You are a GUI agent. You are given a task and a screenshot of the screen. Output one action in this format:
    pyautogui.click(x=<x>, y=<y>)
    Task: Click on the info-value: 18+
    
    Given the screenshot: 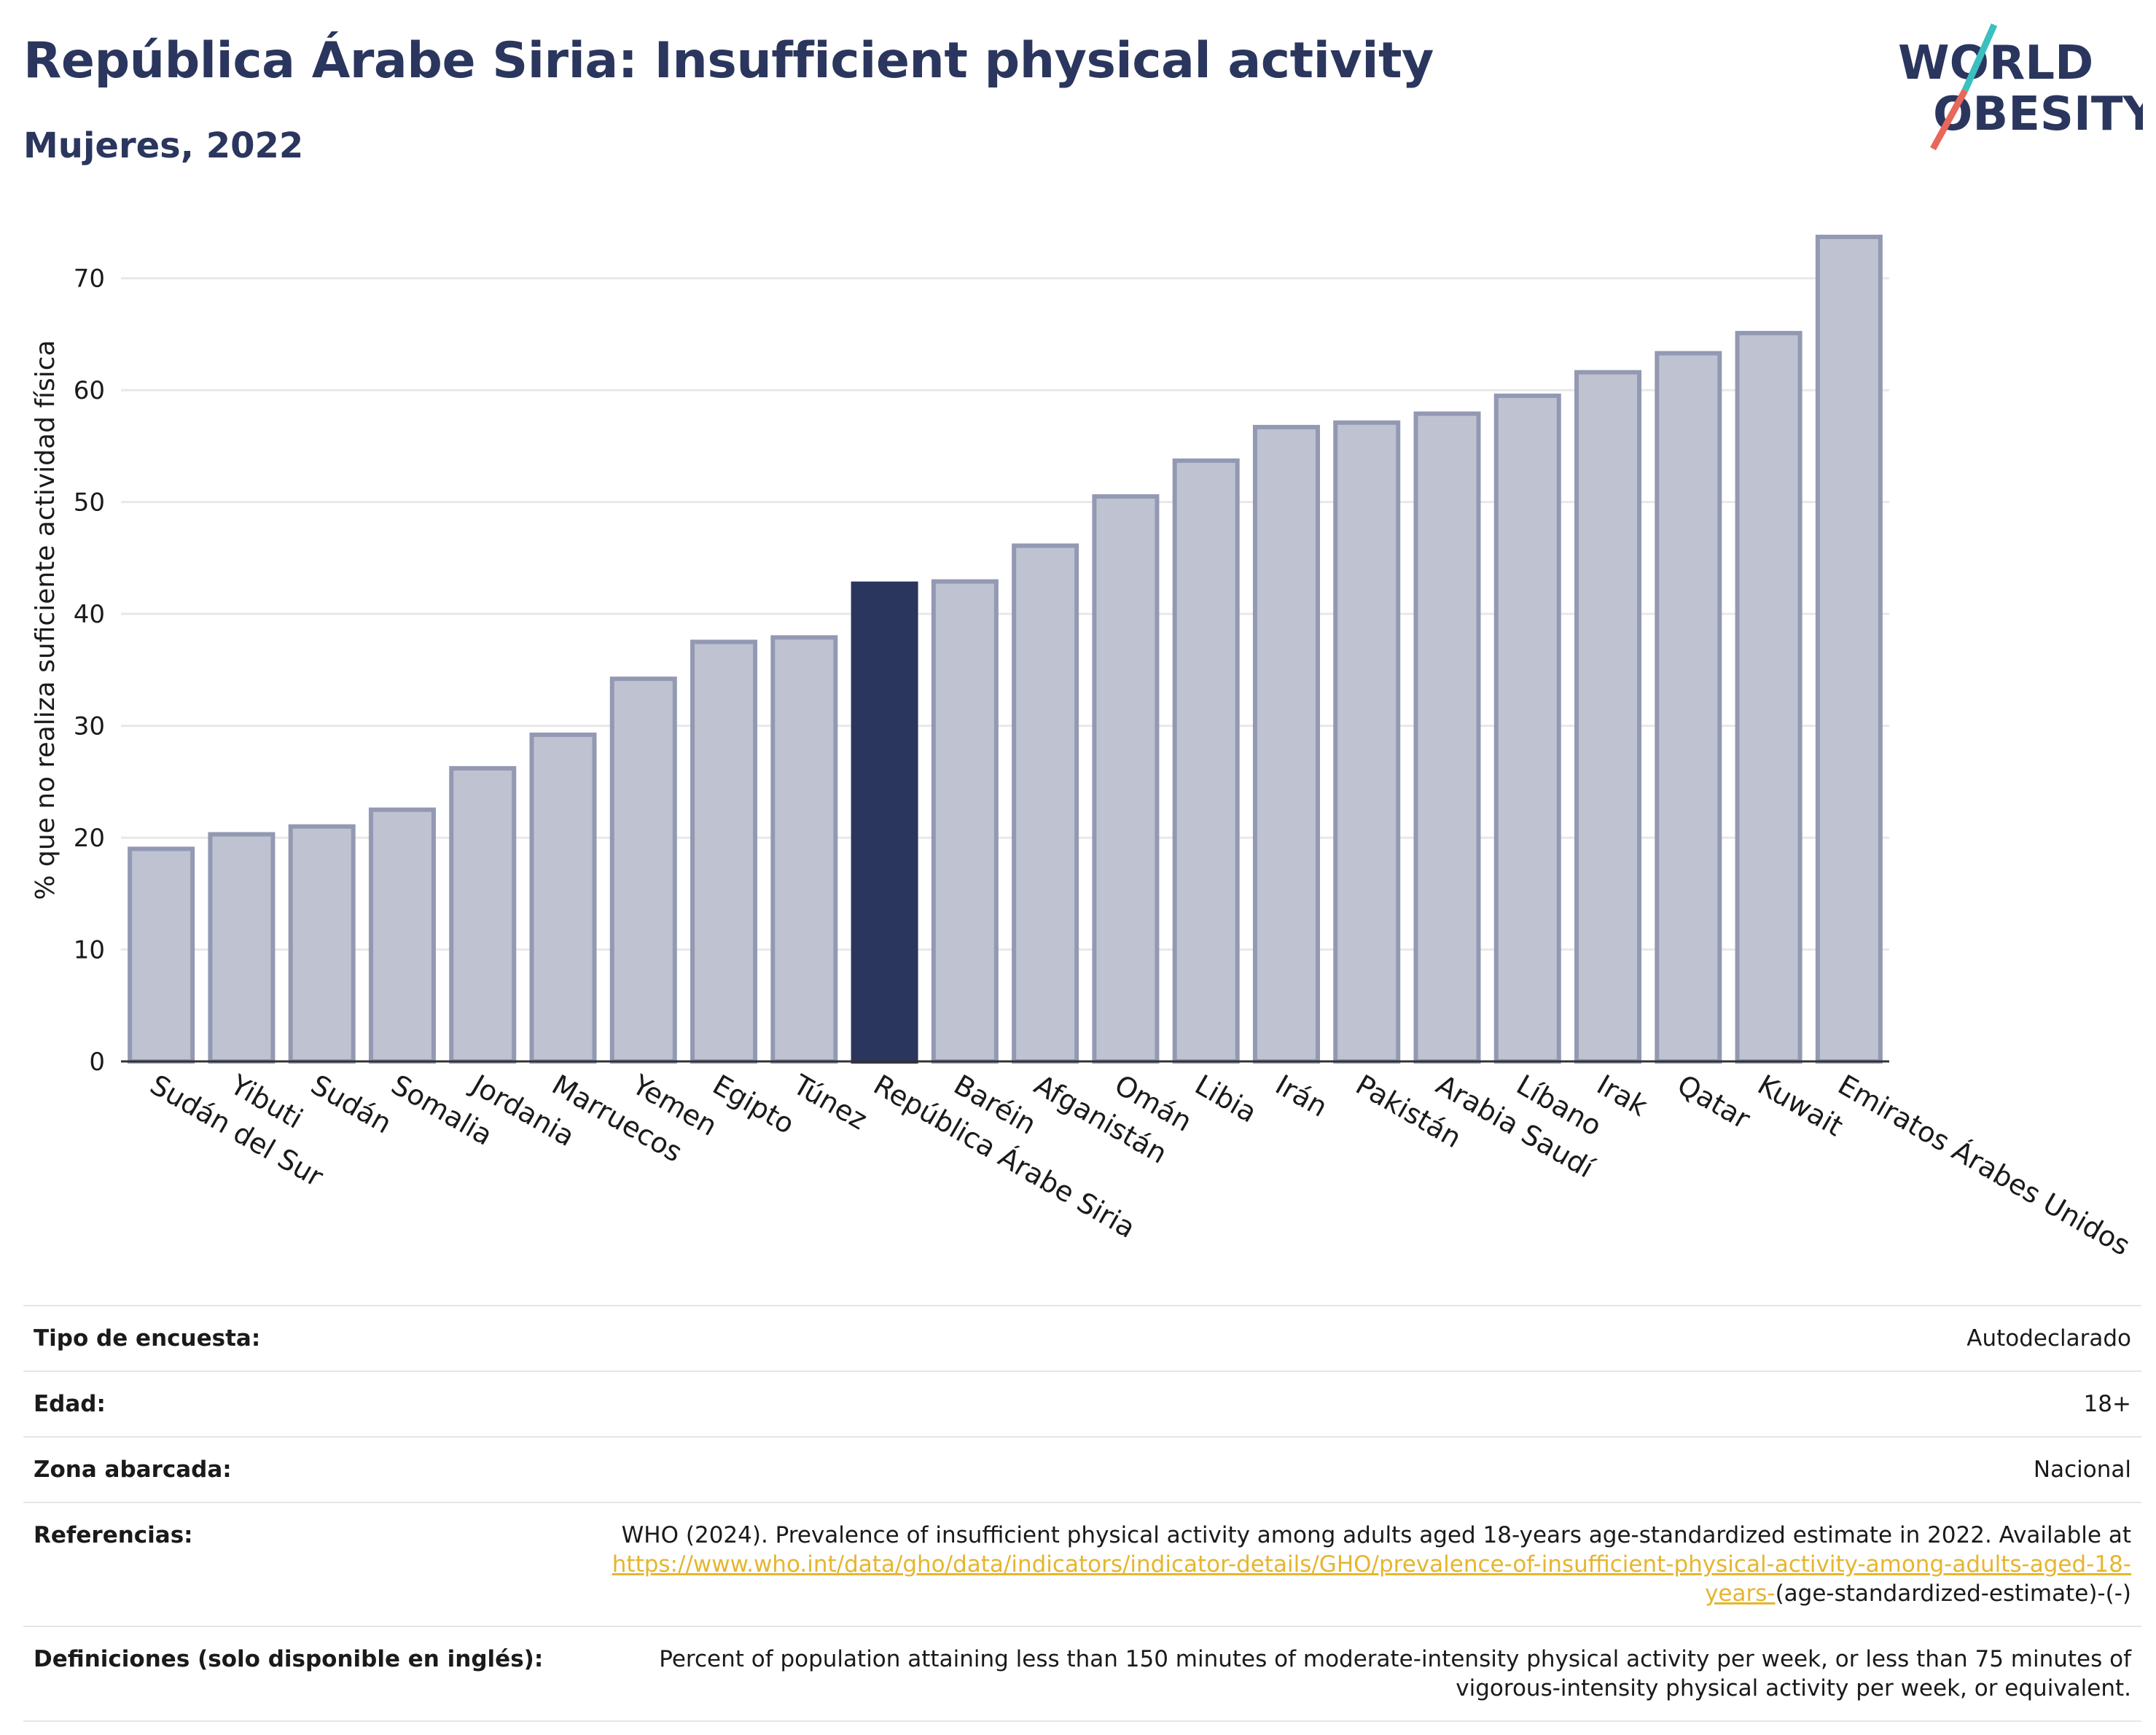 What is the action you would take?
    pyautogui.click(x=1370, y=1404)
    